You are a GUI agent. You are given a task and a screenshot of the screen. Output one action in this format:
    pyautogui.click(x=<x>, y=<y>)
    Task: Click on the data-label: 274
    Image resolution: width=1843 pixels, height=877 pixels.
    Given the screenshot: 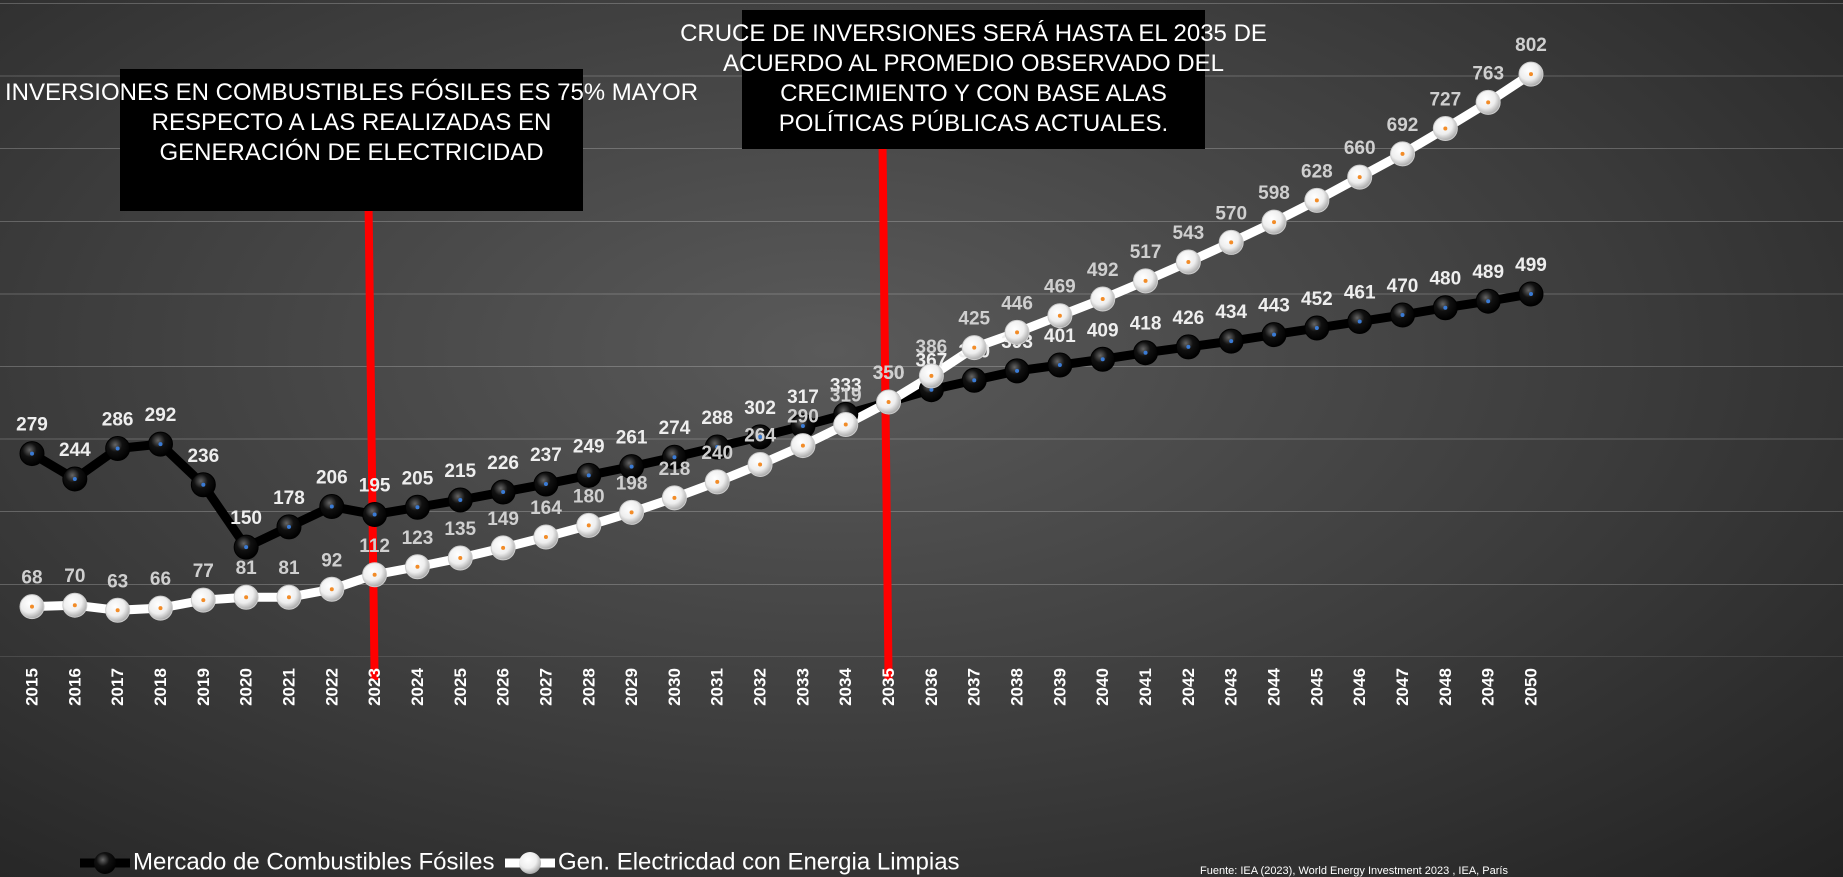 What is the action you would take?
    pyautogui.click(x=675, y=428)
    